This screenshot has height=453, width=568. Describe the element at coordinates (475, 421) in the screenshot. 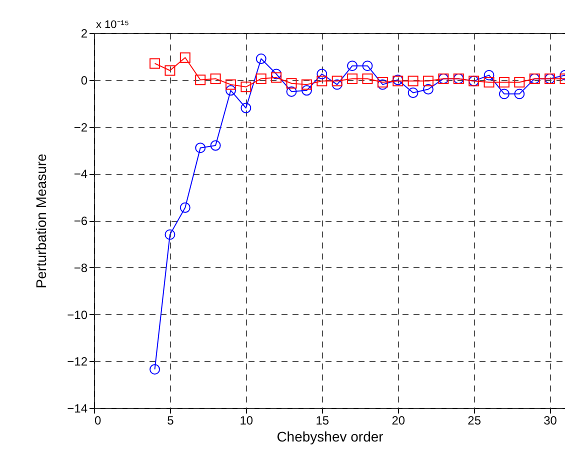

I see `x-tick-label: 25` at that location.